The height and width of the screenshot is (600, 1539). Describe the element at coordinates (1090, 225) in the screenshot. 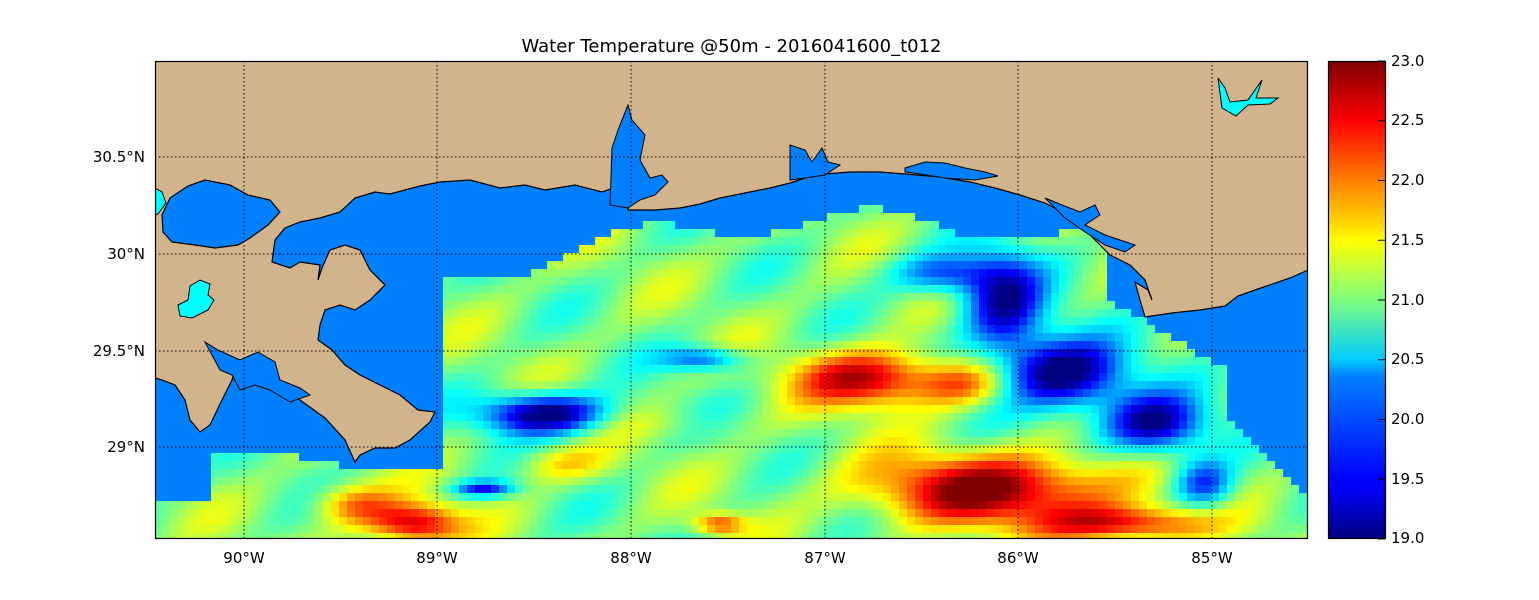

I see `st-andrew-bay` at that location.